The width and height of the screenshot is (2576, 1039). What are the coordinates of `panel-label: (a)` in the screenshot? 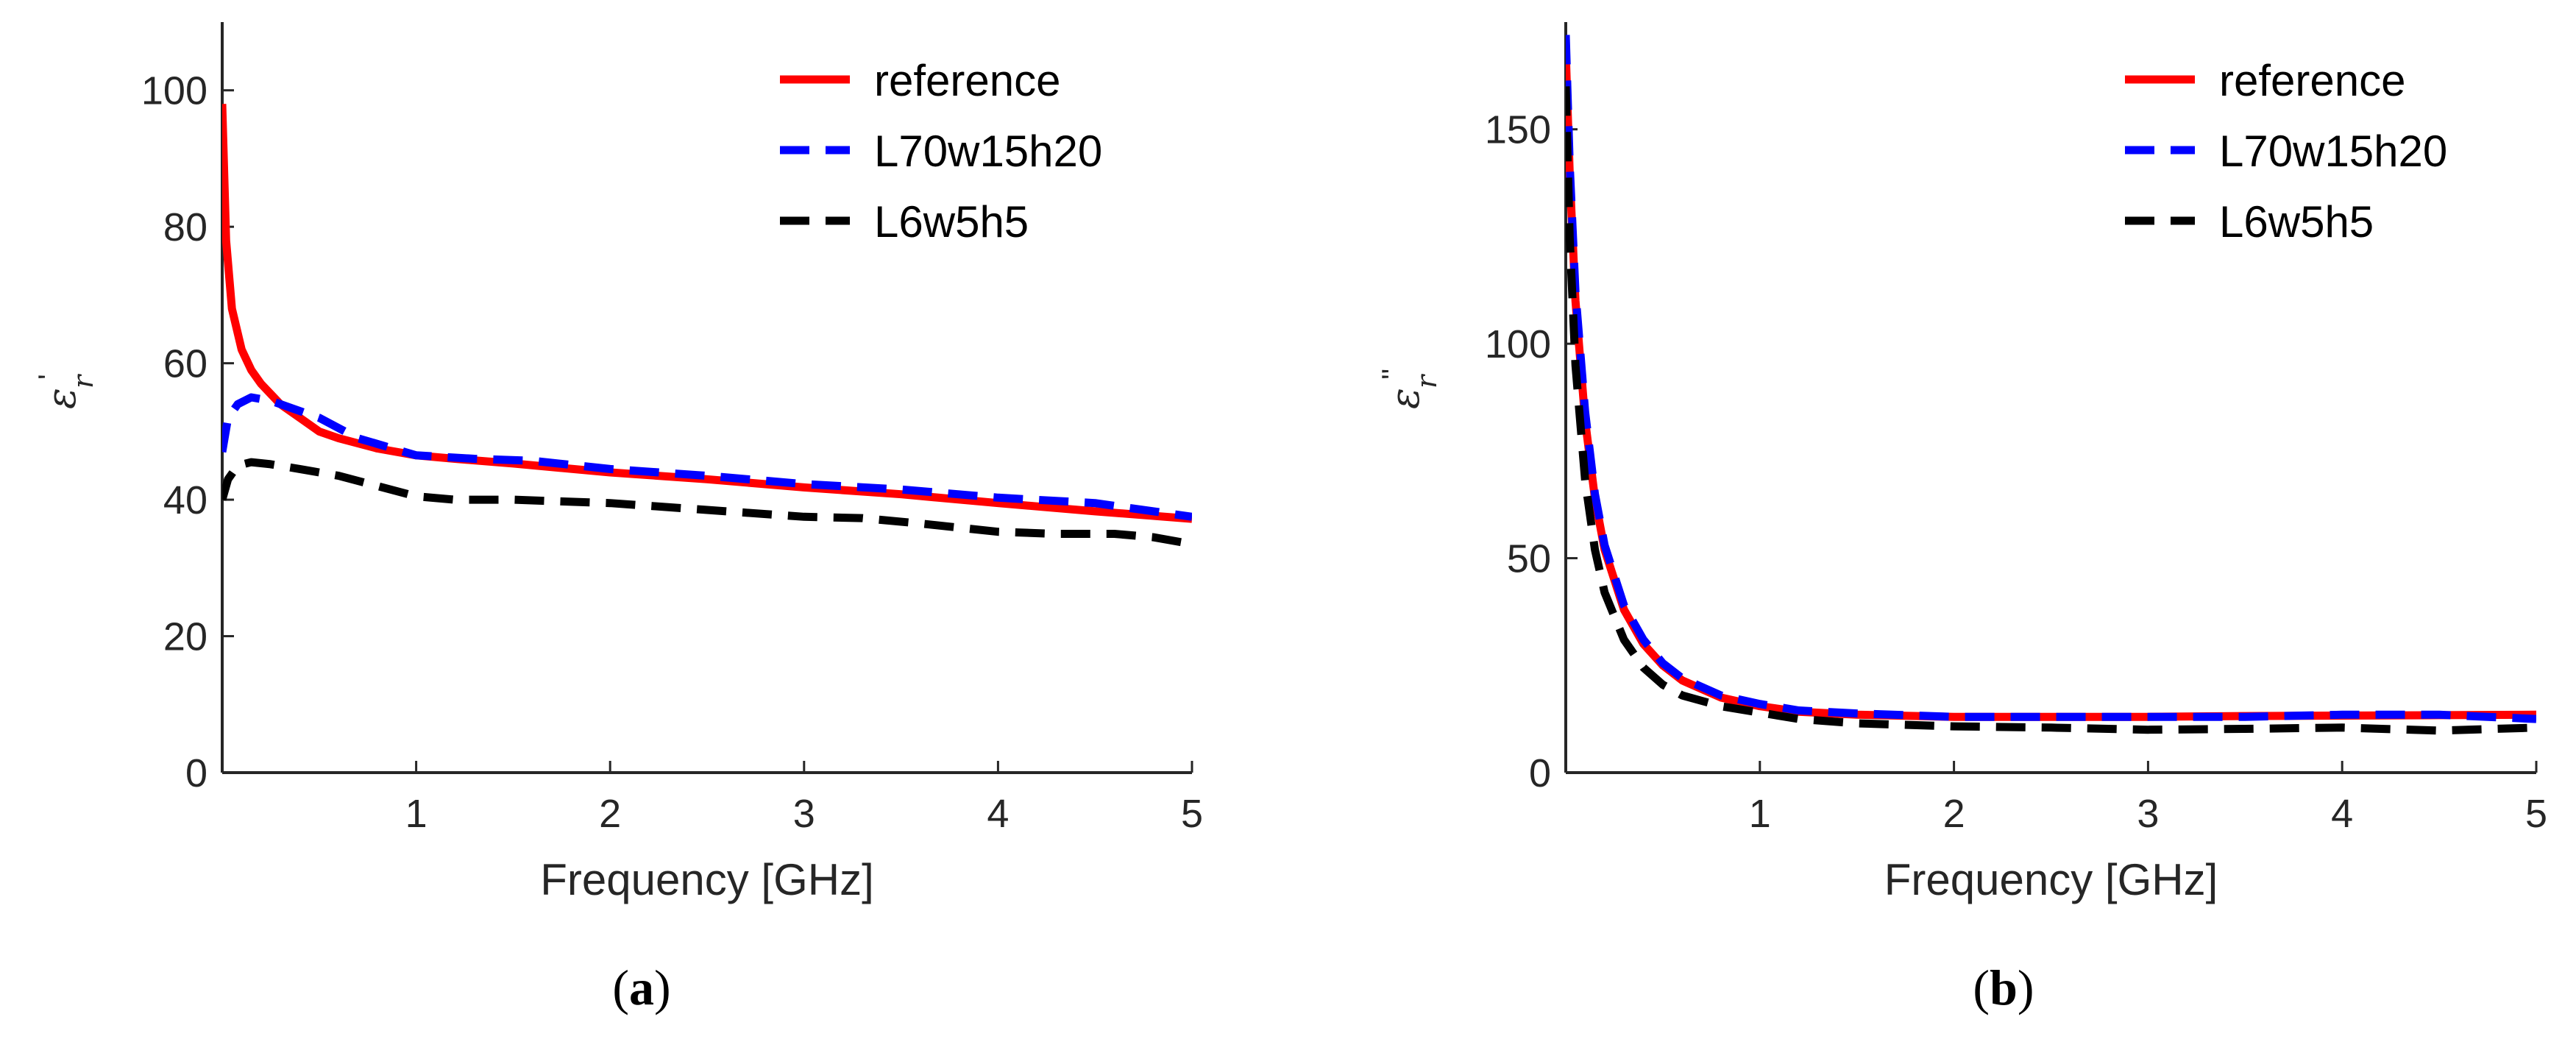 It's located at (641, 987).